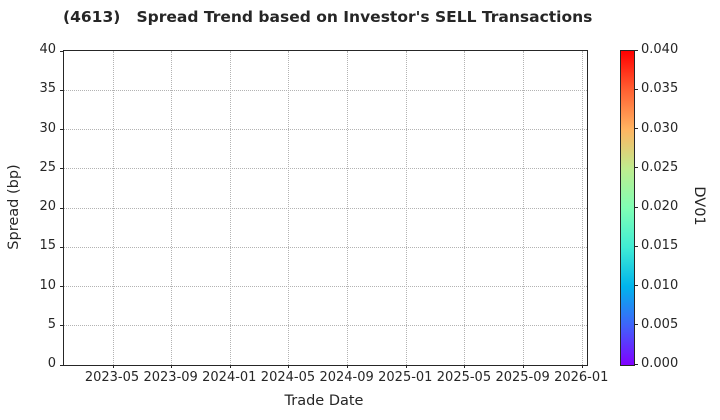 This screenshot has width=720, height=420. What do you see at coordinates (660, 363) in the screenshot?
I see `colorbar-tick-label: 0.000` at bounding box center [660, 363].